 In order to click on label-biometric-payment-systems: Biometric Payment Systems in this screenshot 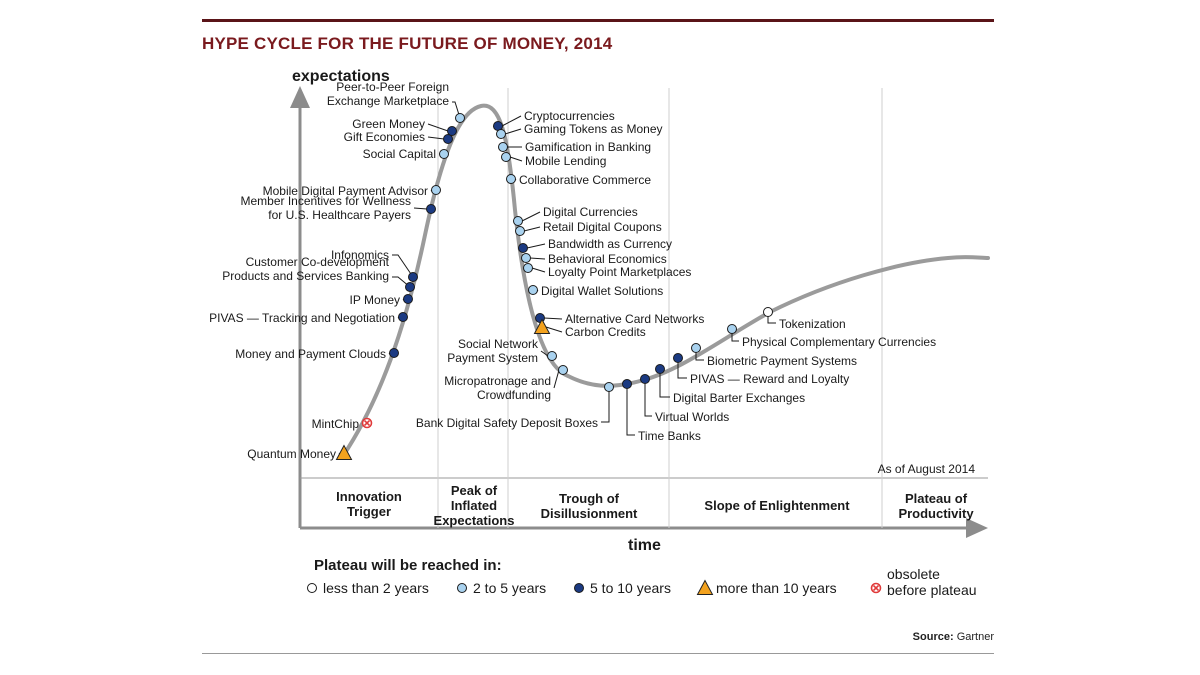, I will do `click(782, 361)`.